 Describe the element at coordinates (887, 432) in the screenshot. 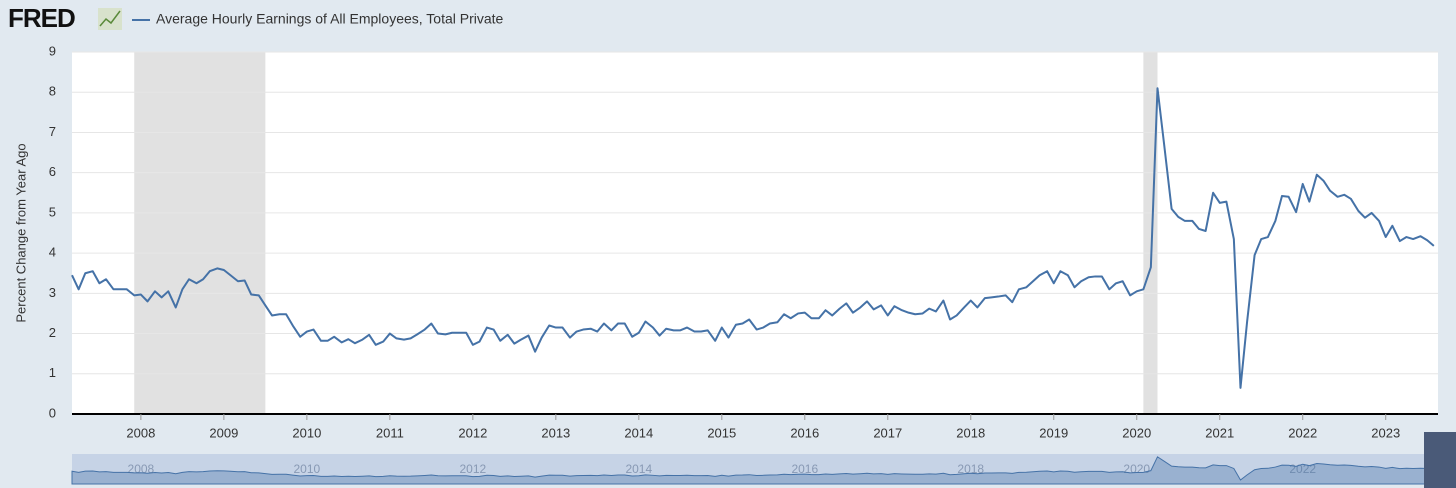

I see `x-tick-label: 2017` at that location.